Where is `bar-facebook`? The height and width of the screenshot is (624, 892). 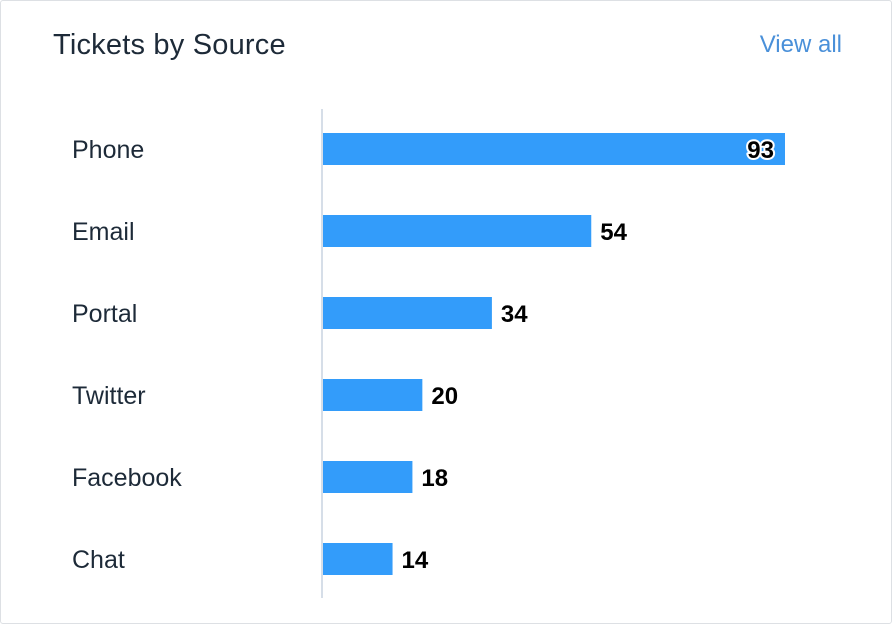
bar-facebook is located at coordinates (368, 477).